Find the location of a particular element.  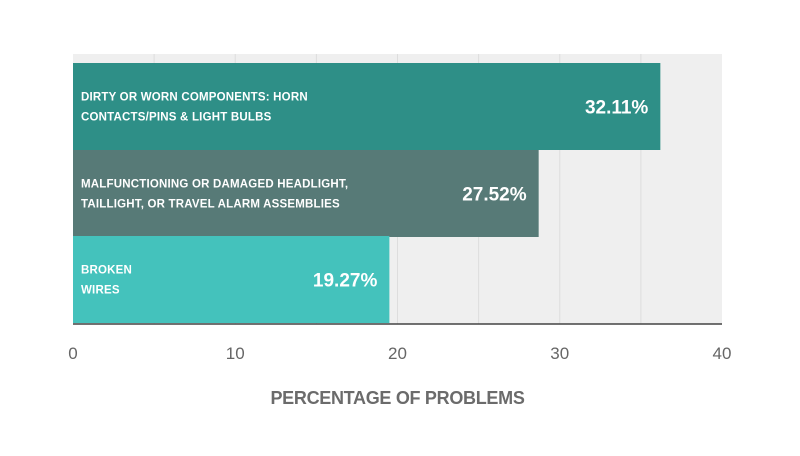

x-tick-label: 20 is located at coordinates (397, 353).